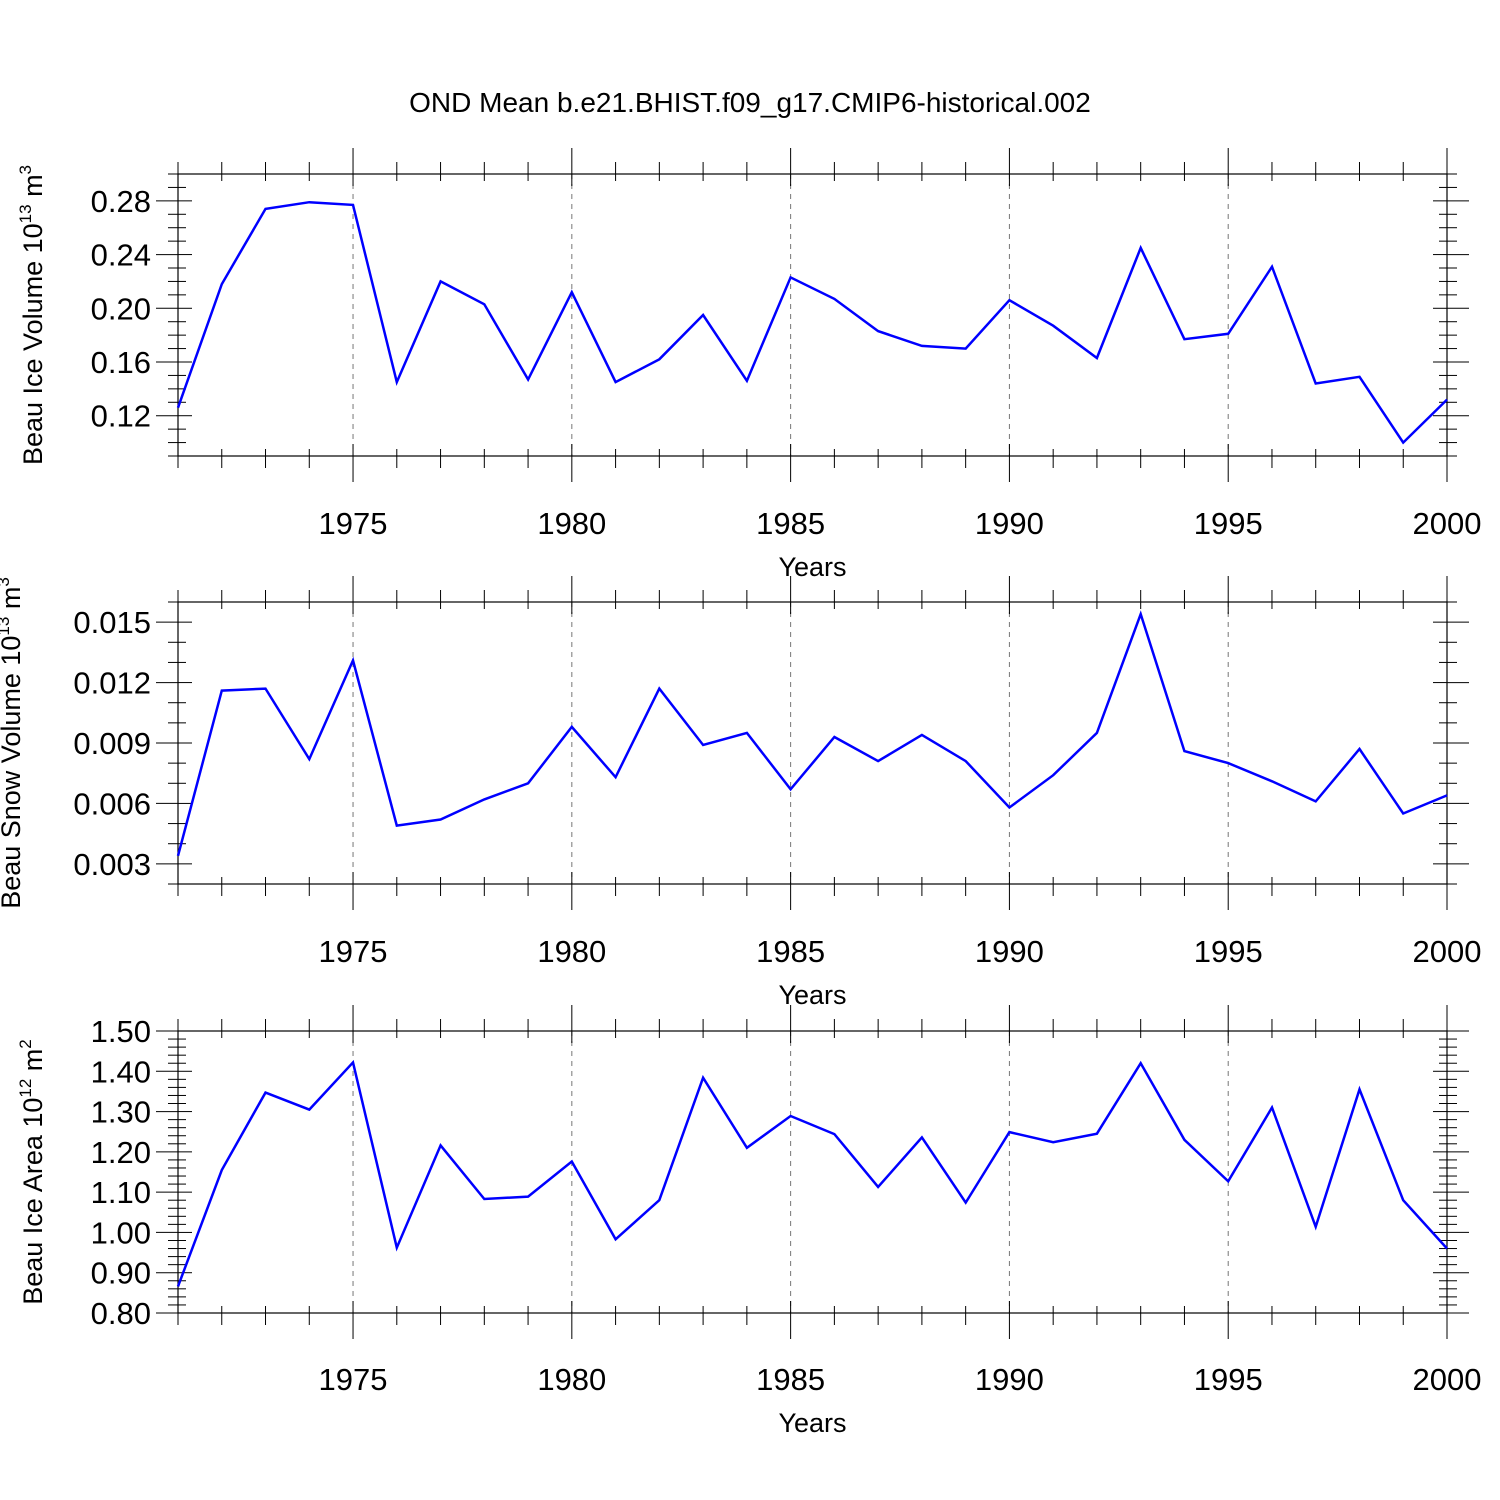  I want to click on ice-area-x-tick-label: 1985, so click(790, 1379).